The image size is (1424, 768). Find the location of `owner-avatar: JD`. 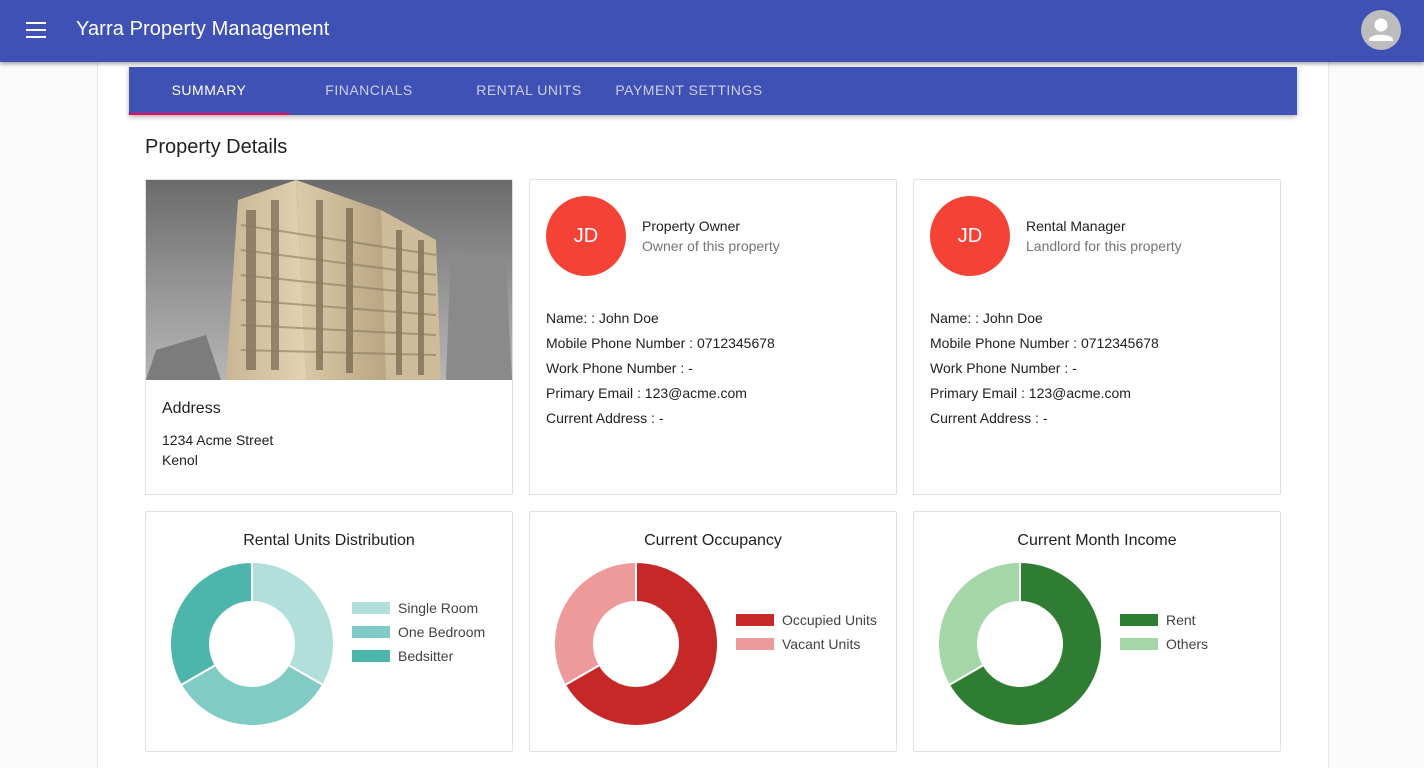

owner-avatar: JD is located at coordinates (586, 236).